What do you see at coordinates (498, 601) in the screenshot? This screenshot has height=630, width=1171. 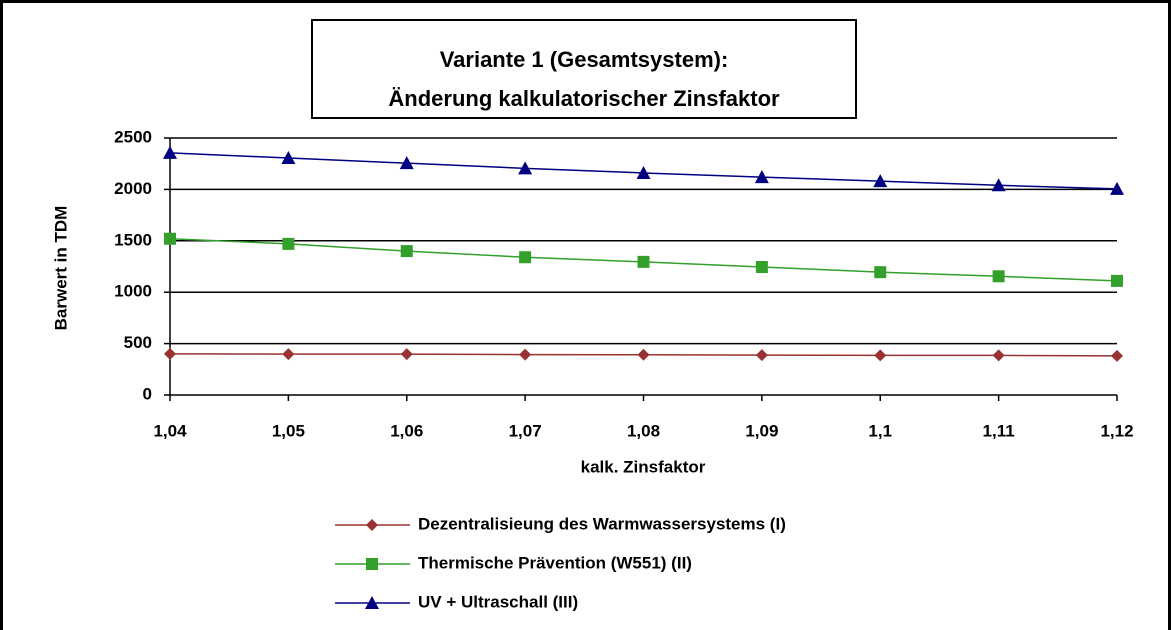 I see `legend-label: UV + Ultraschall (III)` at bounding box center [498, 601].